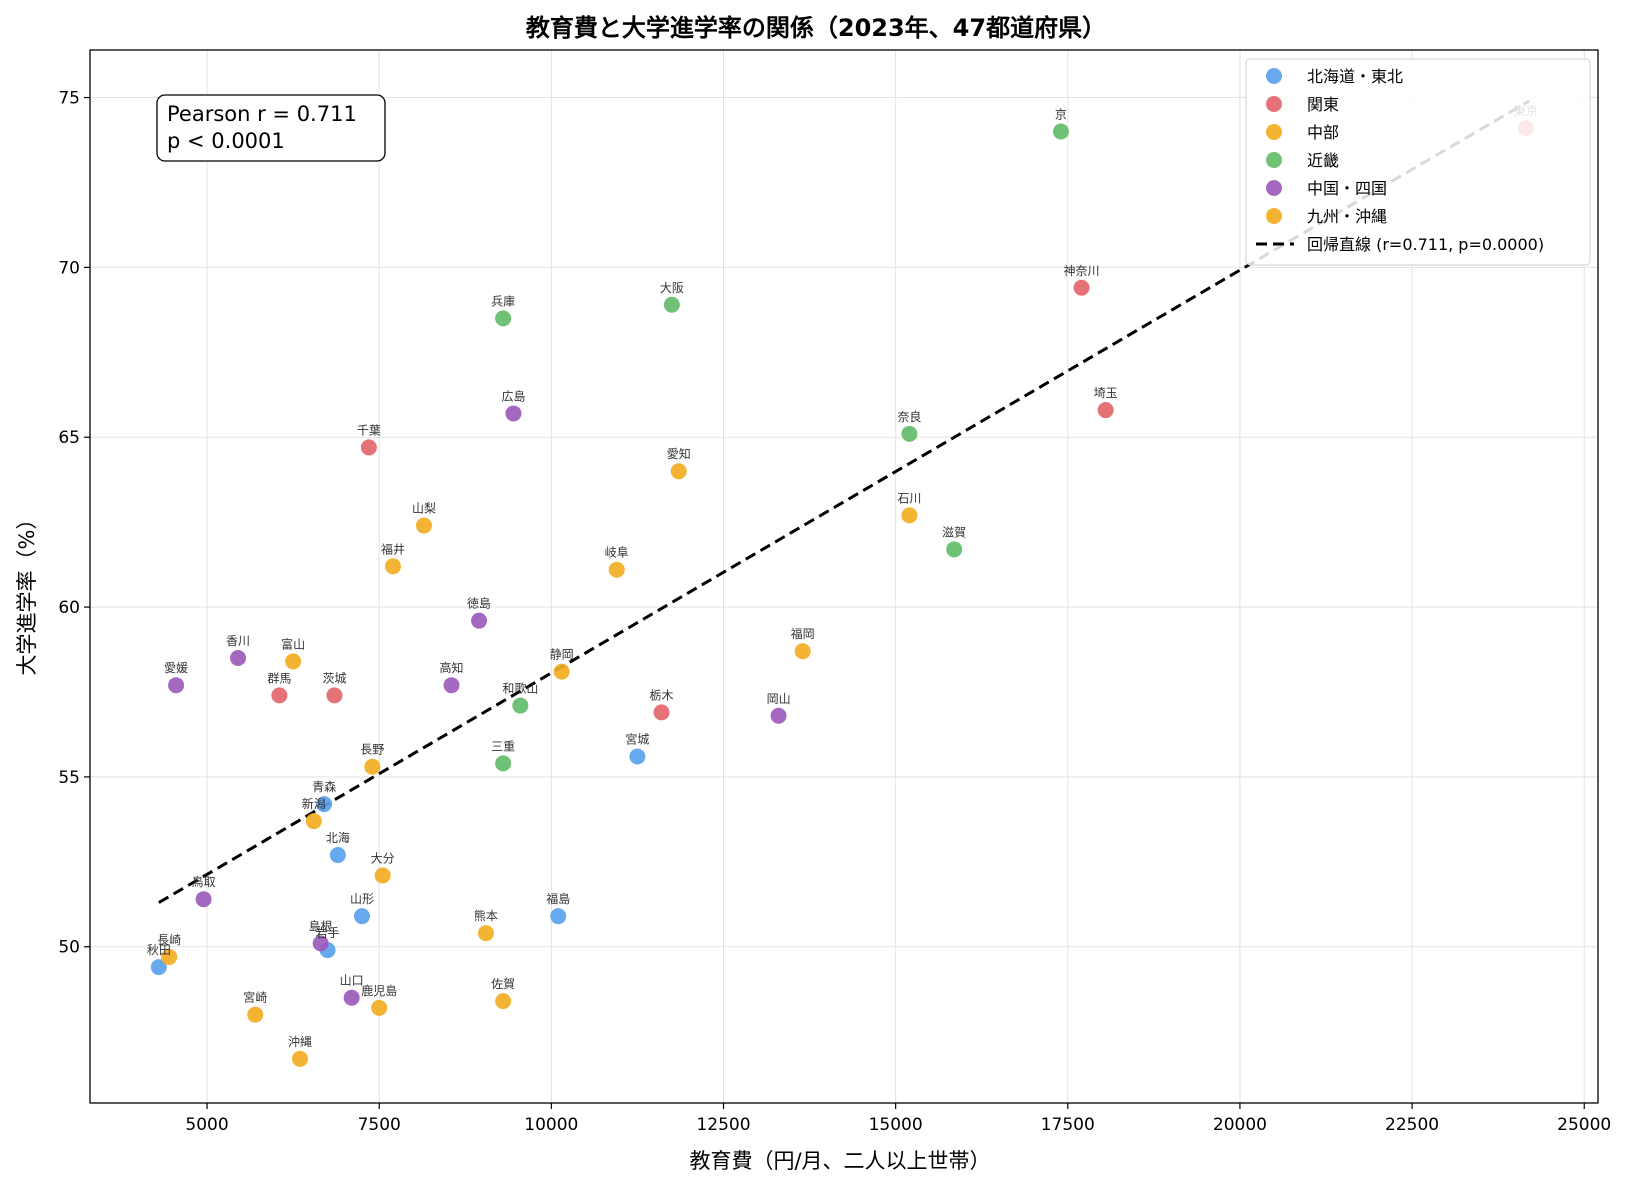 This screenshot has width=1633, height=1184. What do you see at coordinates (839, 1161) in the screenshot?
I see `x-axis-label: 教育費（円/月、二人以上世帯）` at bounding box center [839, 1161].